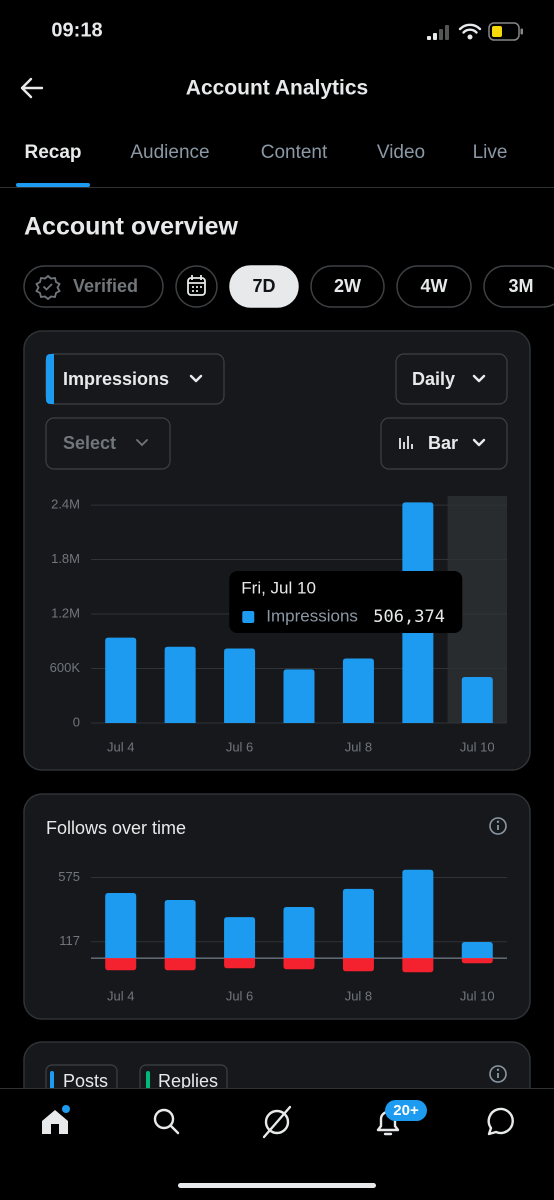 This screenshot has height=1200, width=554. What do you see at coordinates (53, 185) in the screenshot?
I see `tab-indicator` at bounding box center [53, 185].